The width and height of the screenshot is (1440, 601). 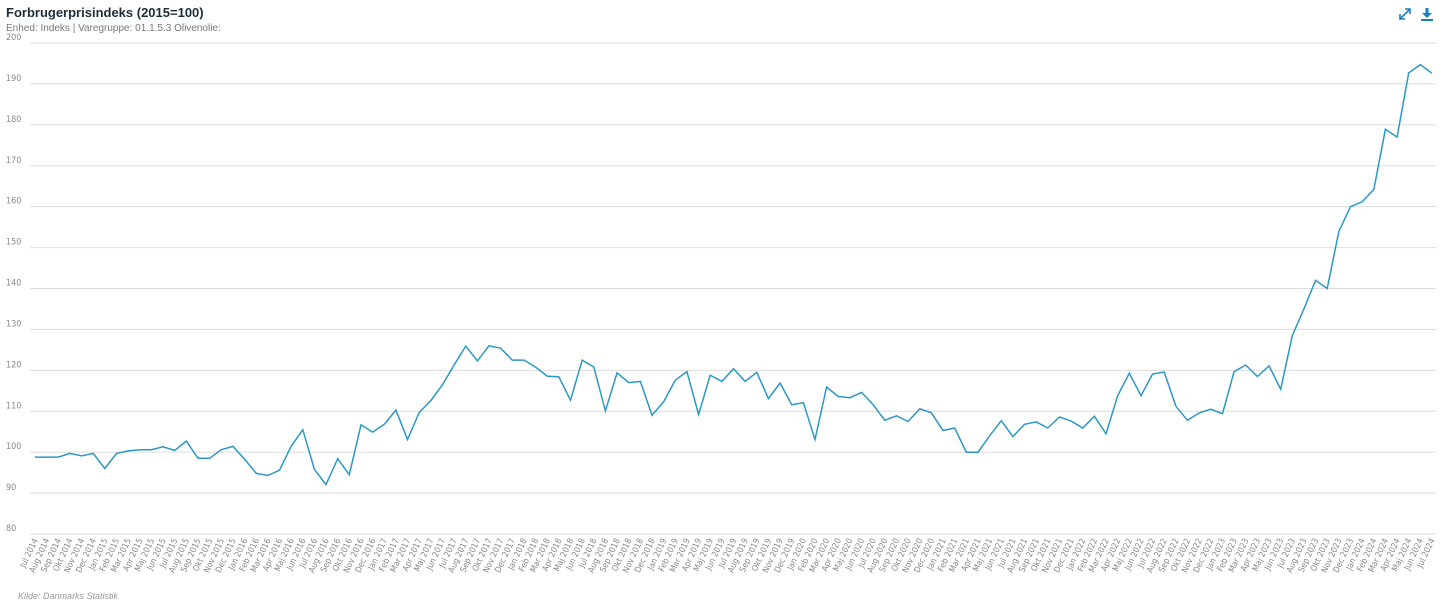 What do you see at coordinates (13, 120) in the screenshot?
I see `y-tick-label: 180` at bounding box center [13, 120].